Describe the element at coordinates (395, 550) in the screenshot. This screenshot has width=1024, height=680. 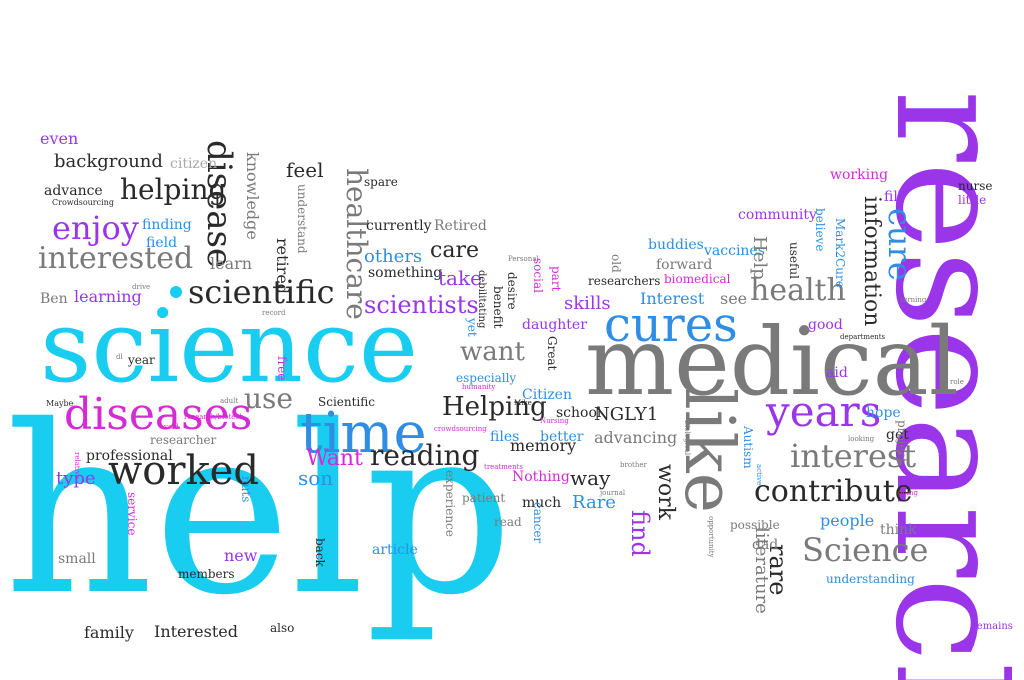
I see `word-article: article` at that location.